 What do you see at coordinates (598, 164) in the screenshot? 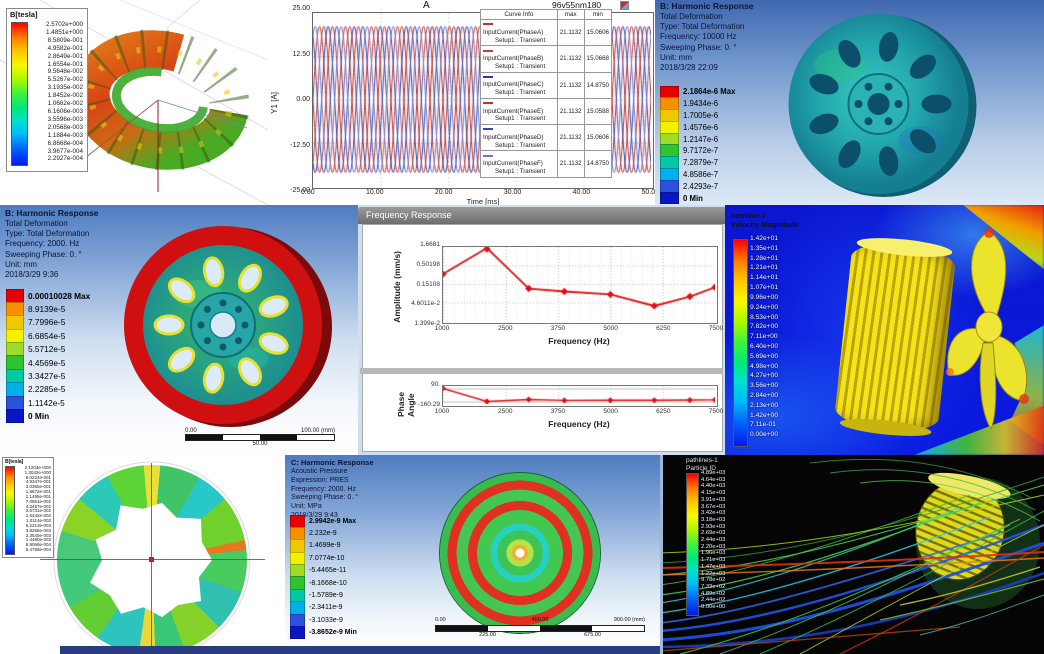
I see `curve-min: 14.8750` at bounding box center [598, 164].